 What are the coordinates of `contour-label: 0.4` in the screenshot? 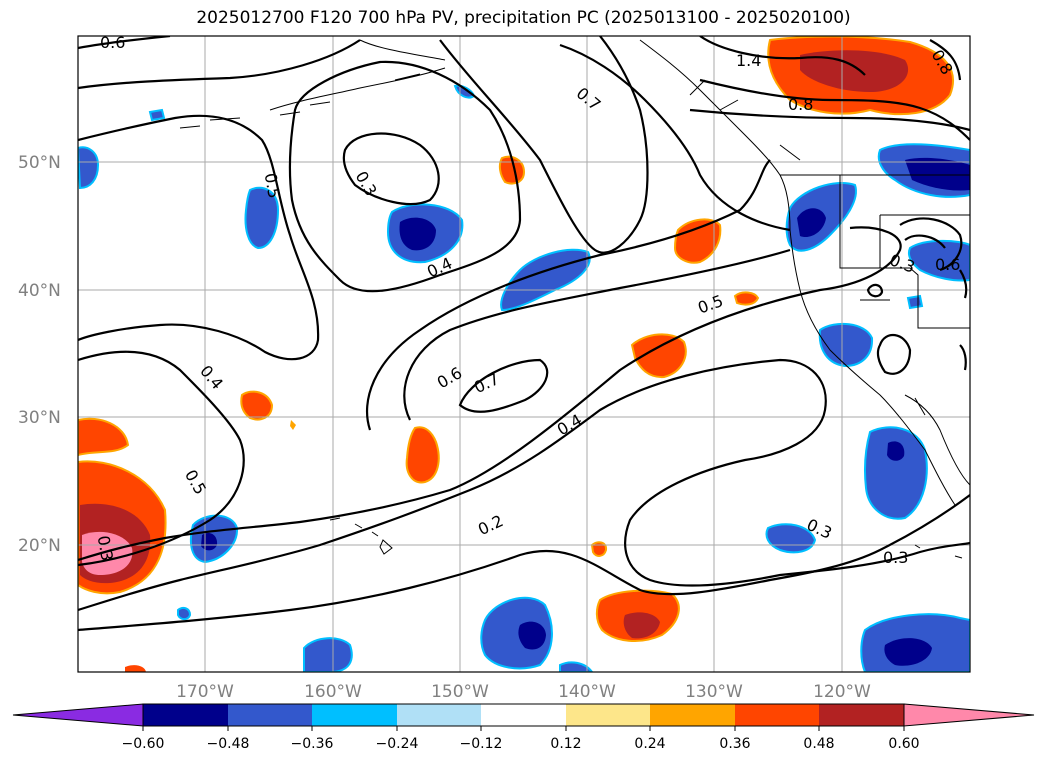 It's located at (977, 366).